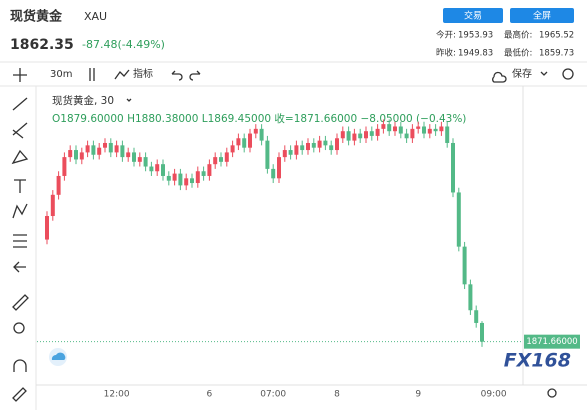 The width and height of the screenshot is (587, 410). I want to click on measure-tool, so click(20, 241).